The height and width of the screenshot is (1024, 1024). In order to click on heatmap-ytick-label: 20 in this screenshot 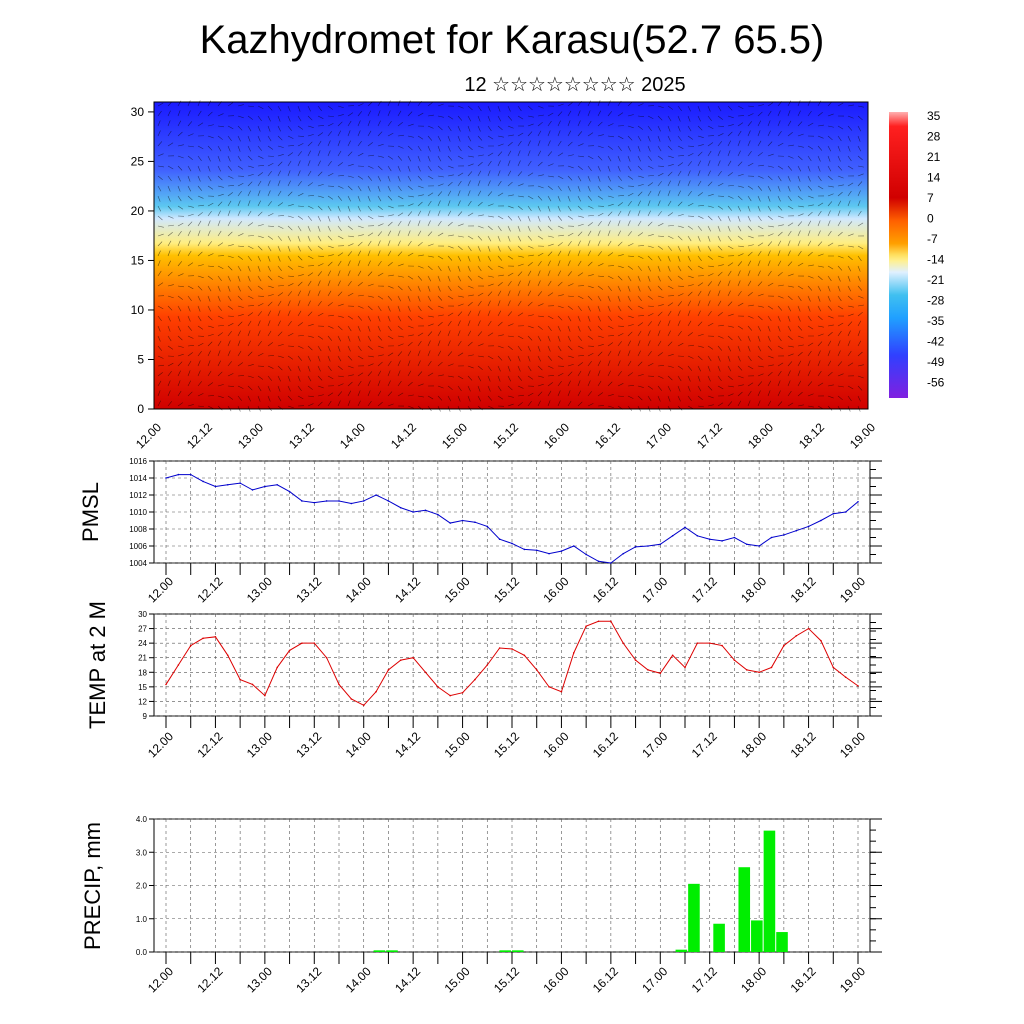, I will do `click(138, 211)`.